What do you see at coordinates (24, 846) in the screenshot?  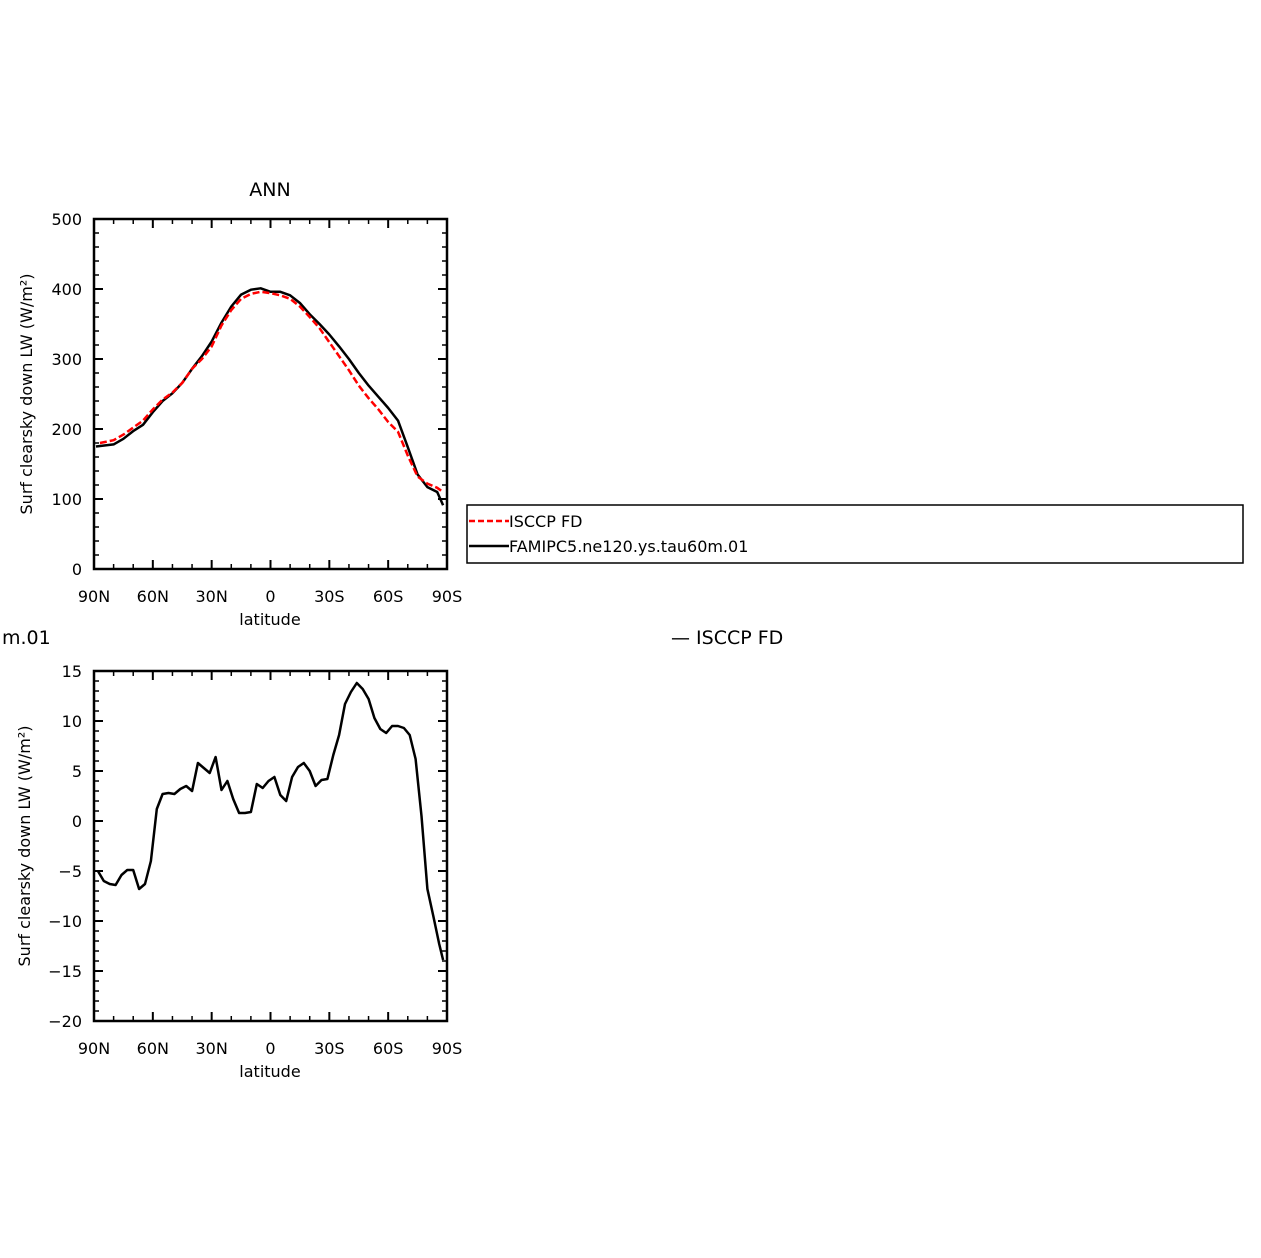 I see `bottom-y-axis-label: Surf clearsky down LW (W/m²)` at bounding box center [24, 846].